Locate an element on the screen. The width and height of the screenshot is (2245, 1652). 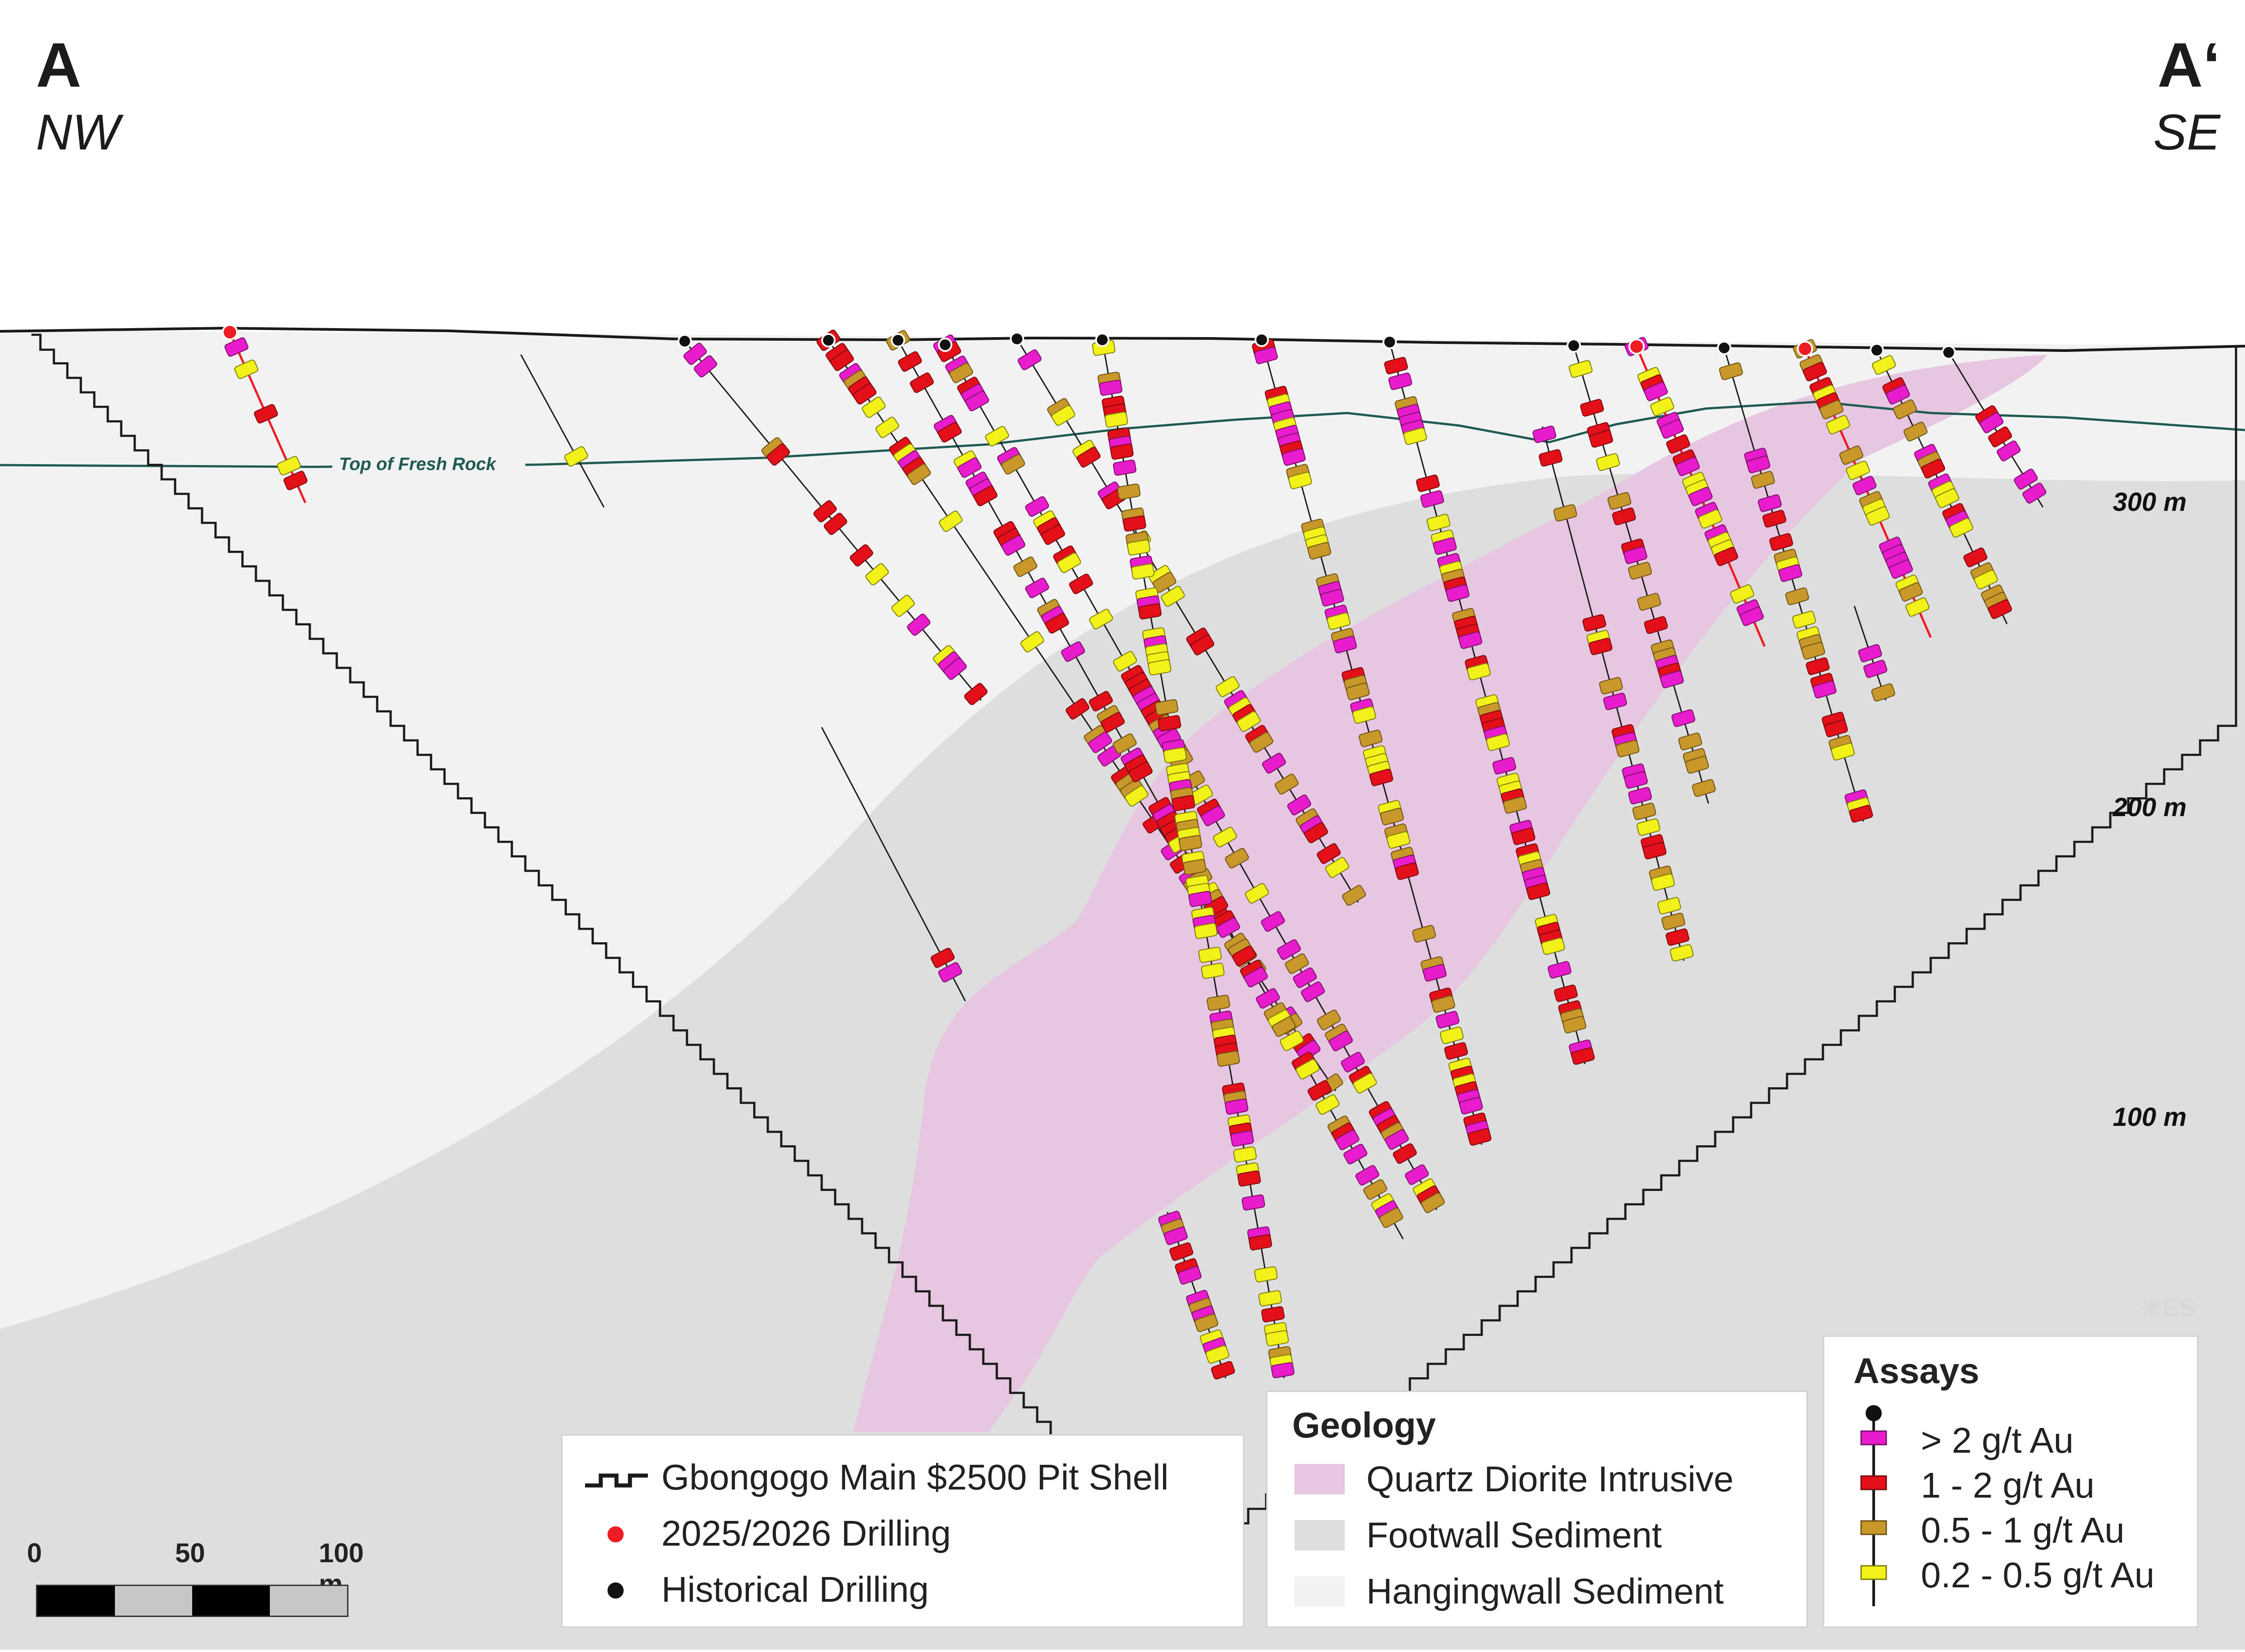
assay-scale-symbol is located at coordinates (1874, 1506).